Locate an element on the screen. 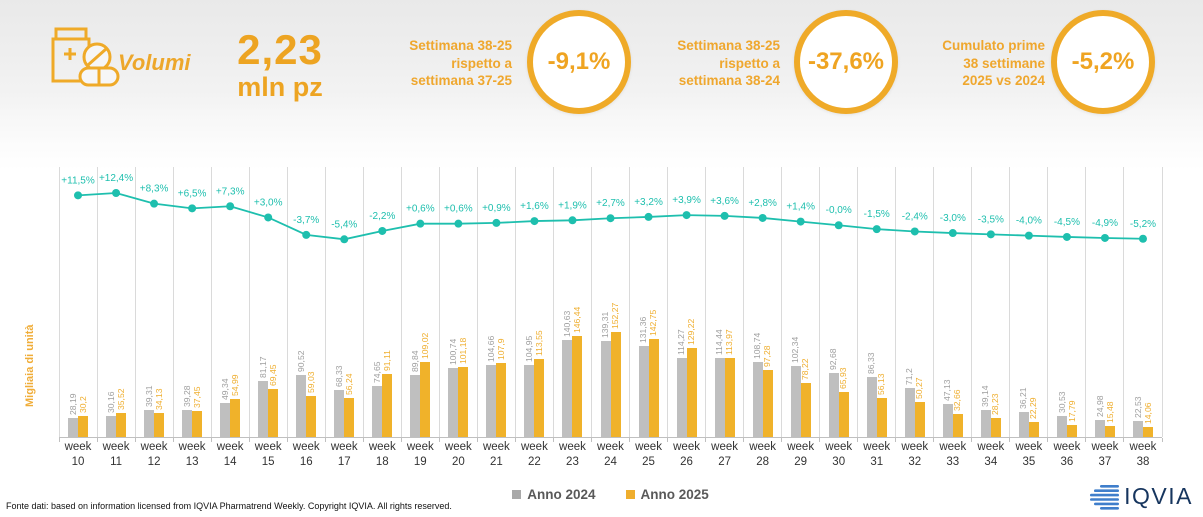 Image resolution: width=1203 pixels, height=517 pixels. x-axis-label: week 20 is located at coordinates (458, 454).